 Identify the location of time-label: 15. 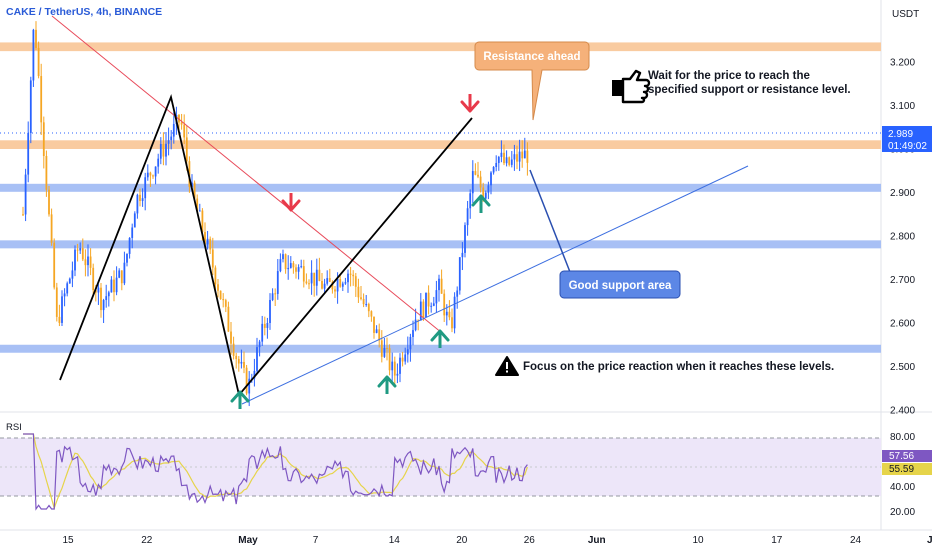
(68, 540).